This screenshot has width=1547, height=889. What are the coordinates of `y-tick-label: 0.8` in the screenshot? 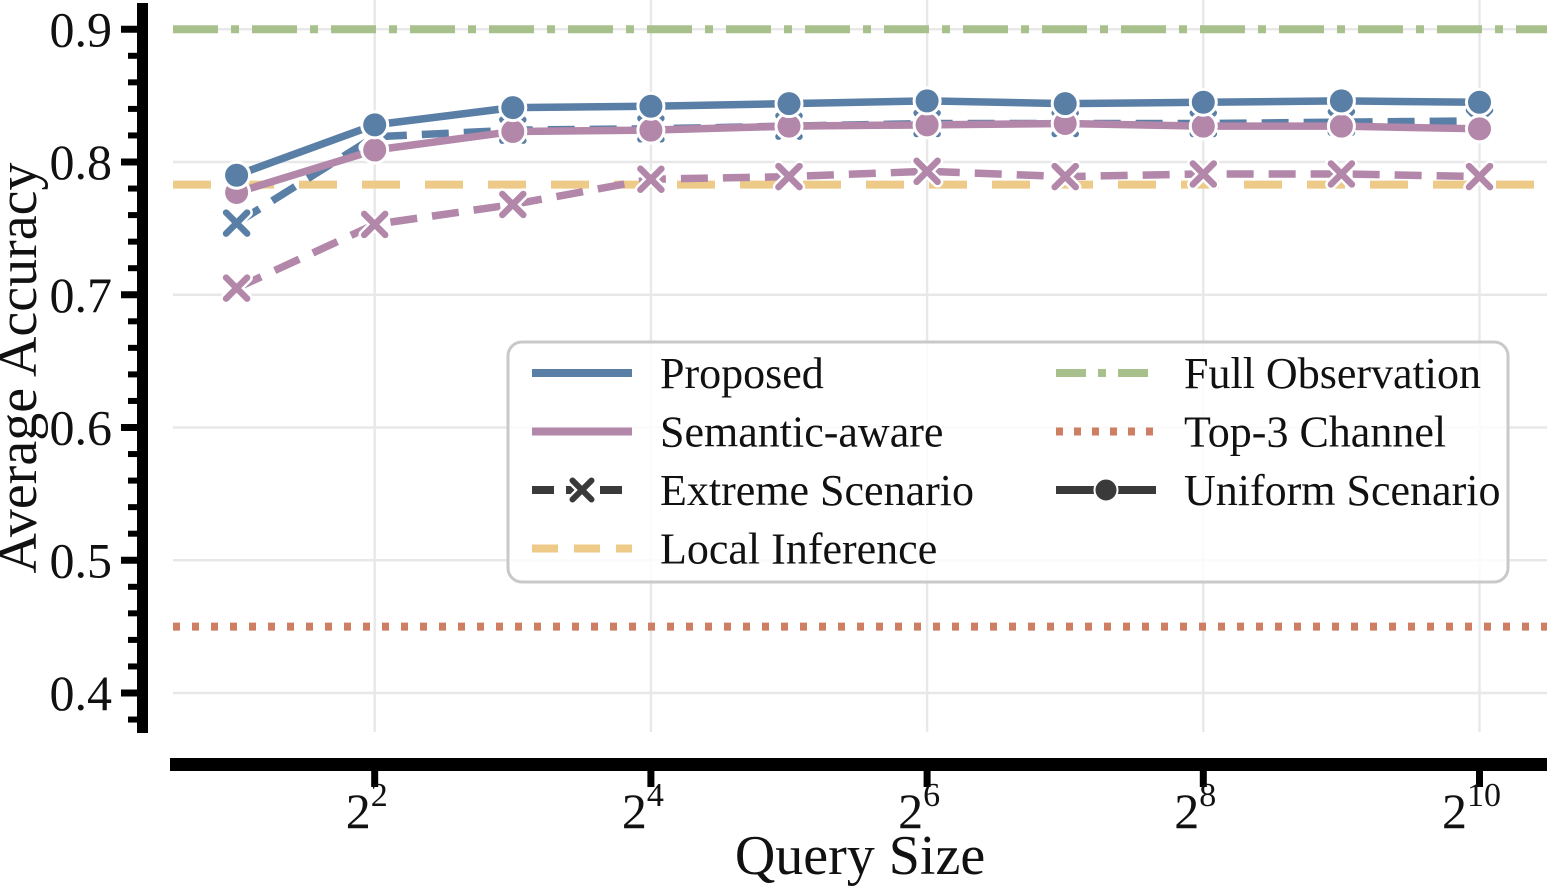 It's located at (81, 162).